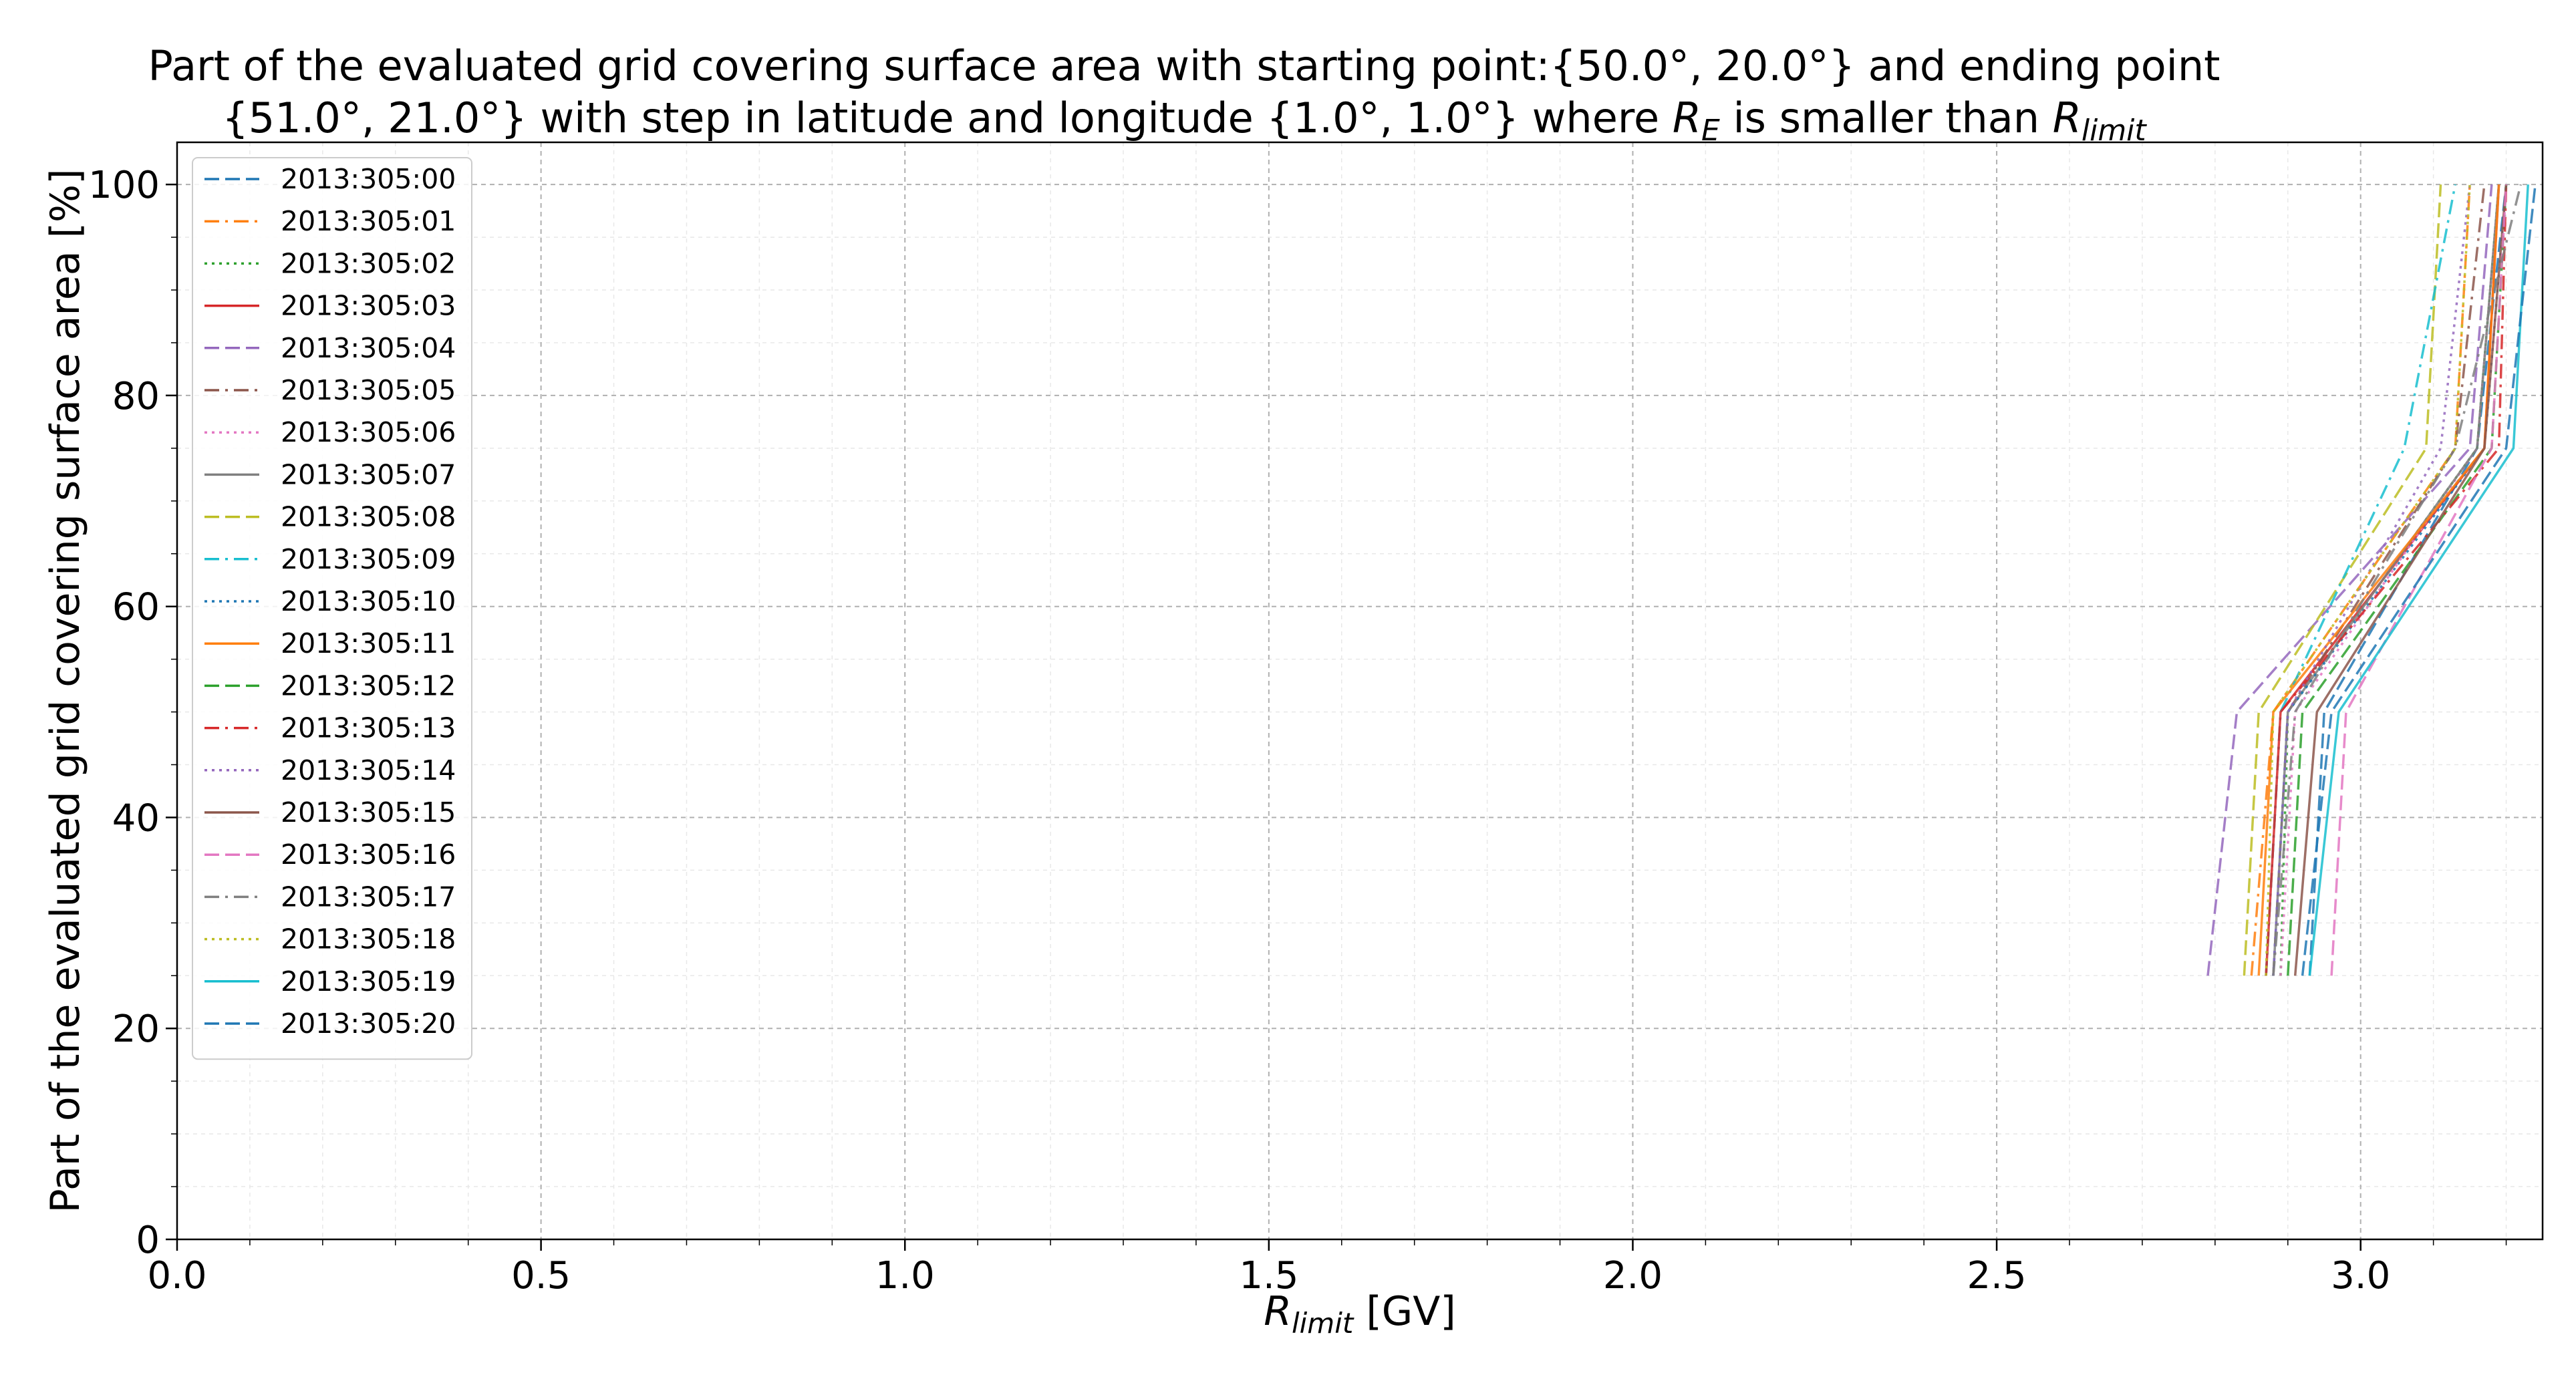  Describe the element at coordinates (1633, 1276) in the screenshot. I see `x-tick-label: 2.0` at that location.